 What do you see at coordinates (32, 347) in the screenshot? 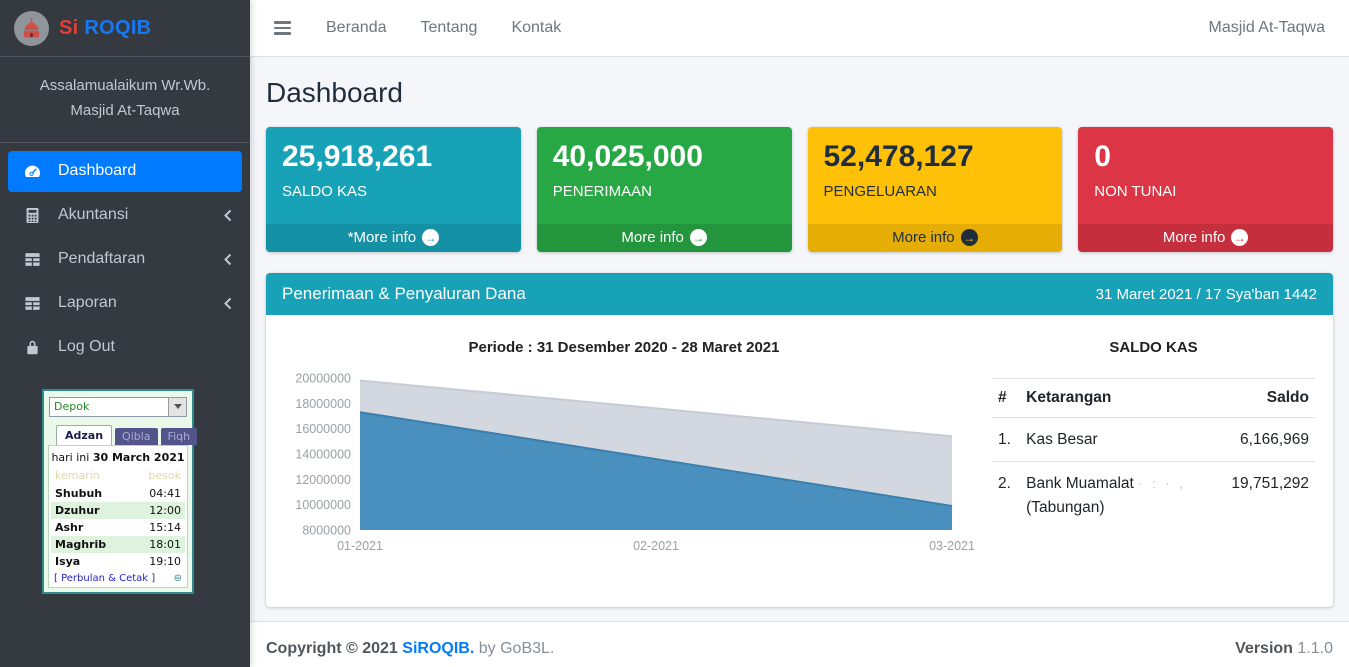
I see `lock-icon` at bounding box center [32, 347].